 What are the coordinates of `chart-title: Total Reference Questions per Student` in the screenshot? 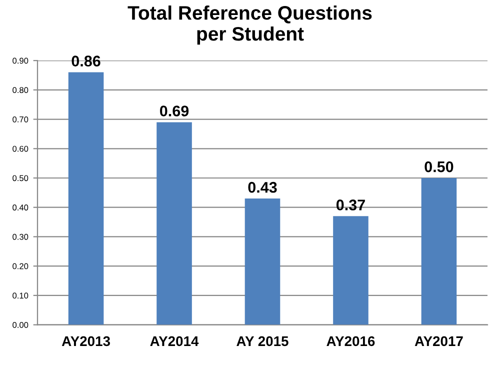 It's located at (250, 25).